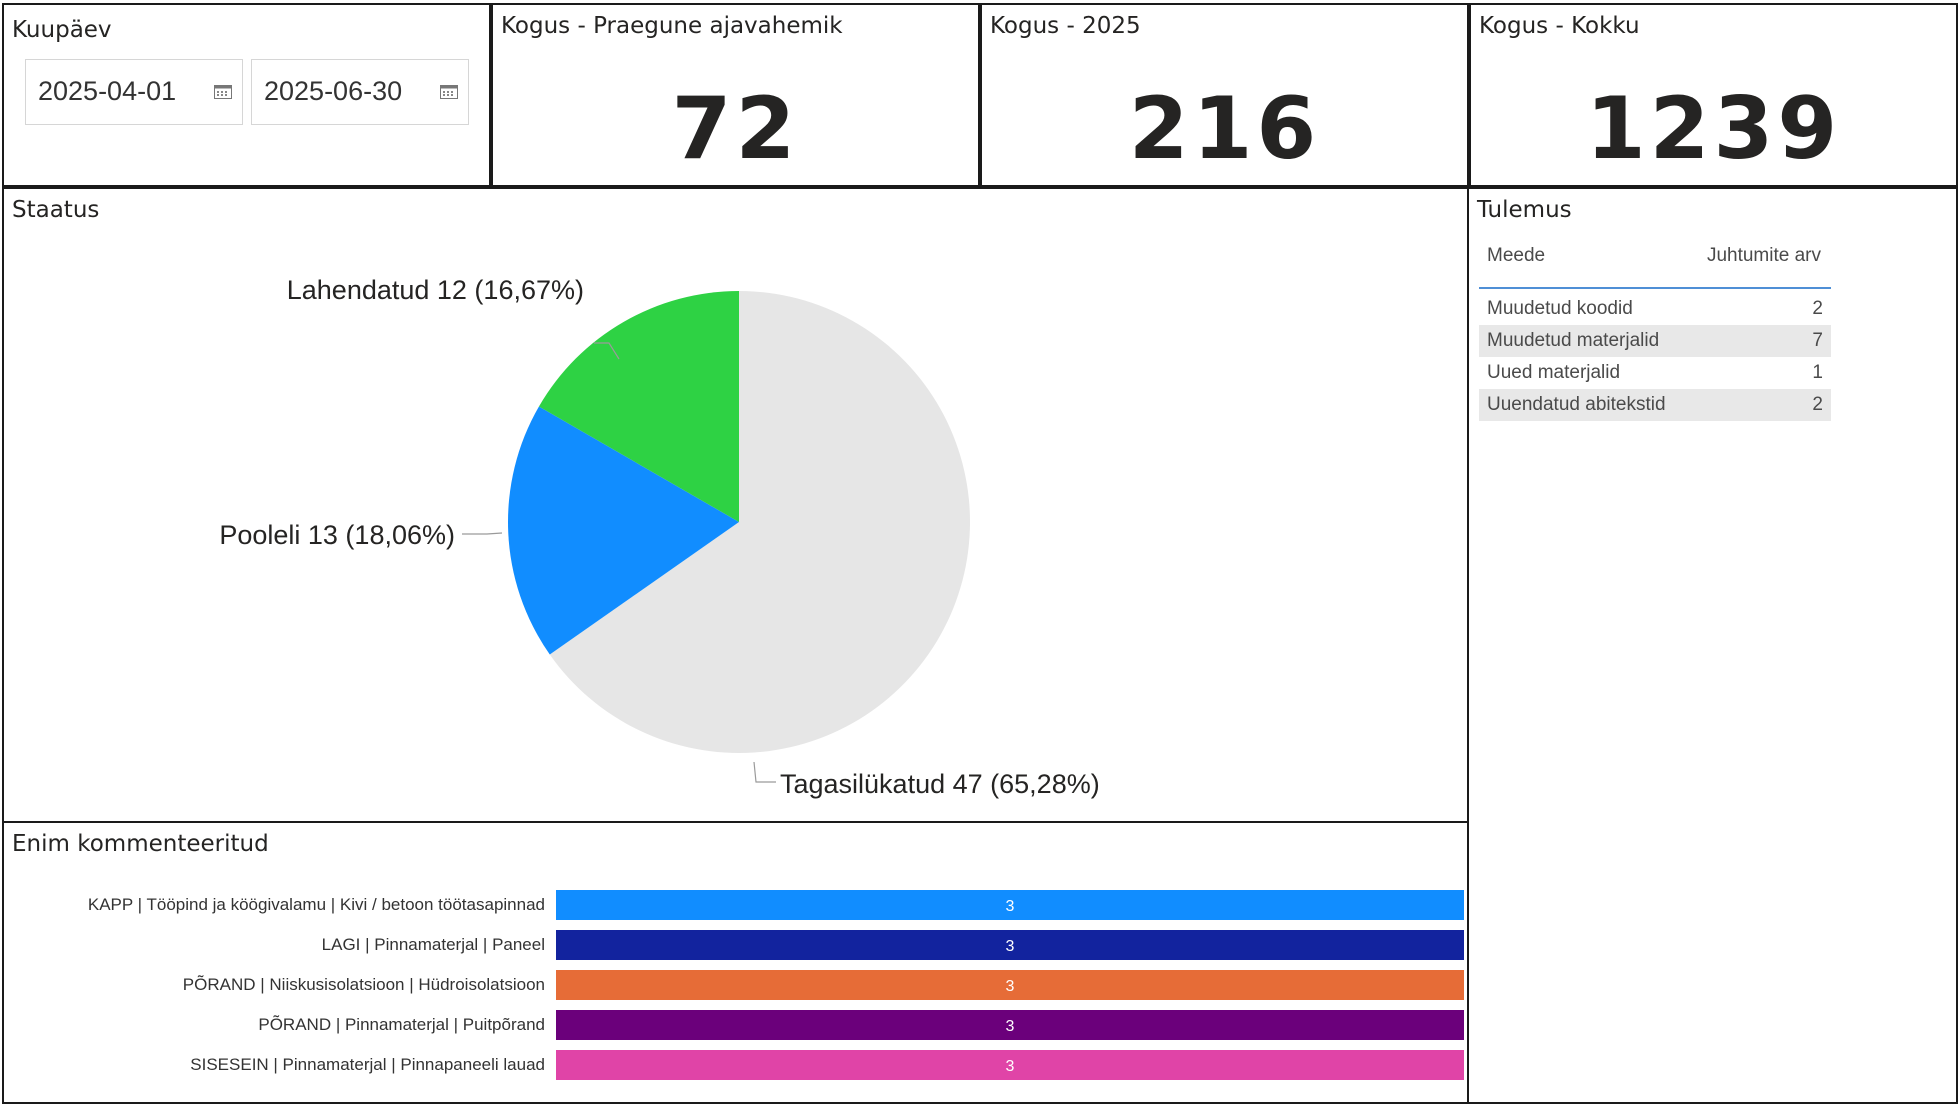  I want to click on kpi-title: Kogus - Kokku, so click(1559, 26).